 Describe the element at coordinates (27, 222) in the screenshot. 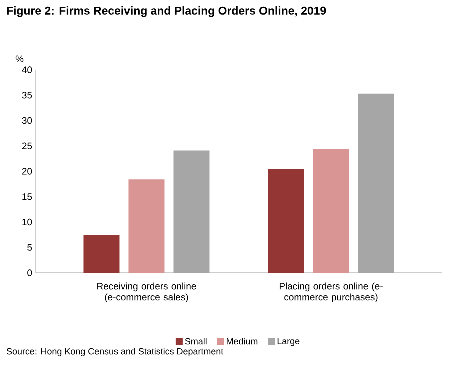

I see `y-tick-label: 10` at that location.